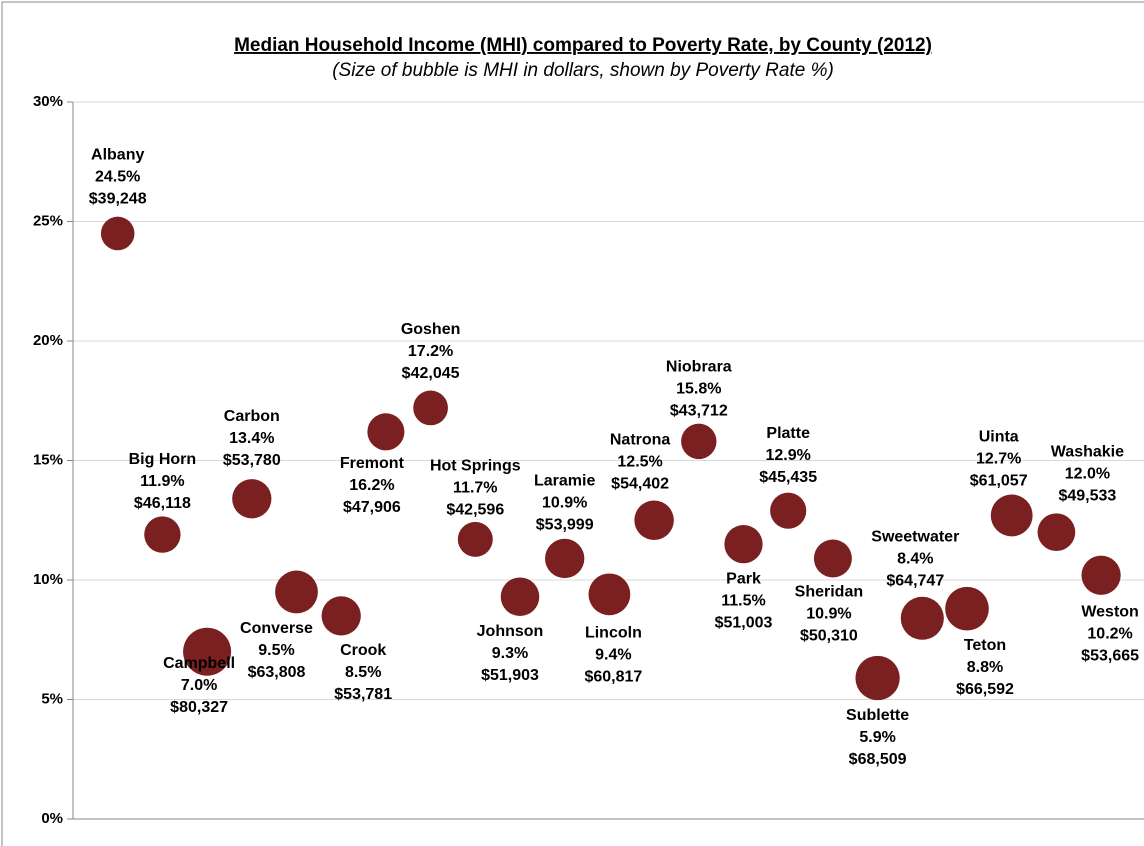 The width and height of the screenshot is (1144, 846). Describe the element at coordinates (510, 653) in the screenshot. I see `value-label: 9.3%` at that location.